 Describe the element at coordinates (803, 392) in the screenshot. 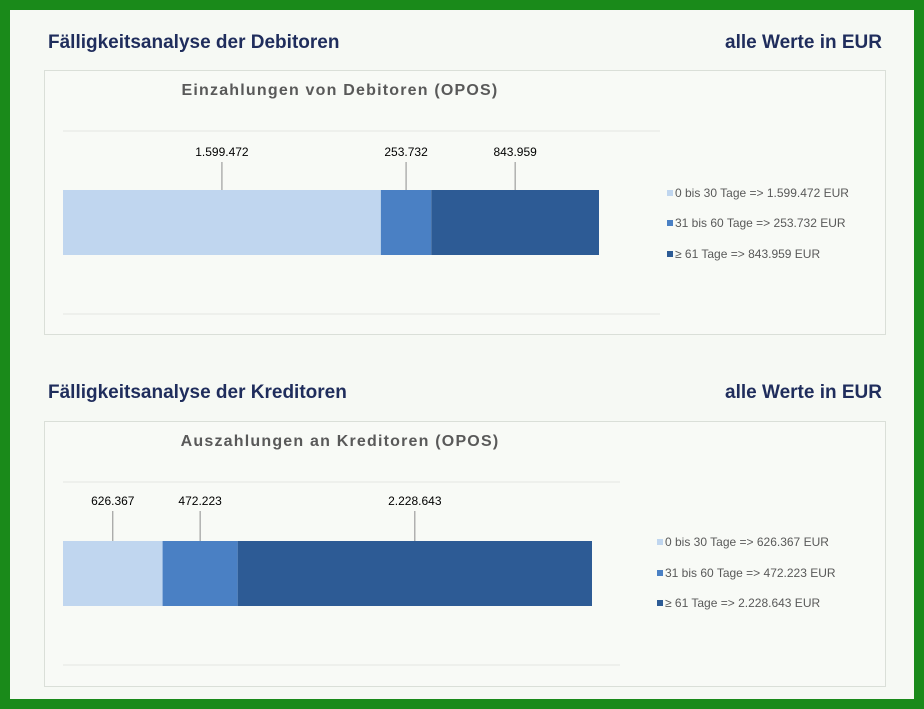

I see `section-unit-note-kreditoren: alle Werte in EUR` at that location.